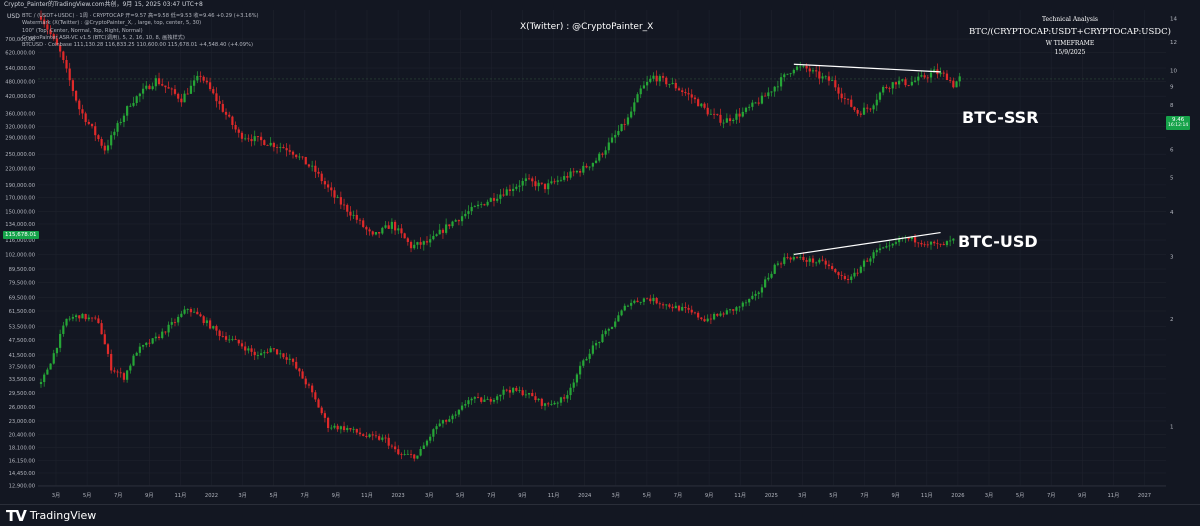  What do you see at coordinates (1173, 19) in the screenshot?
I see `right-axis-tick-label: 14` at bounding box center [1173, 19].